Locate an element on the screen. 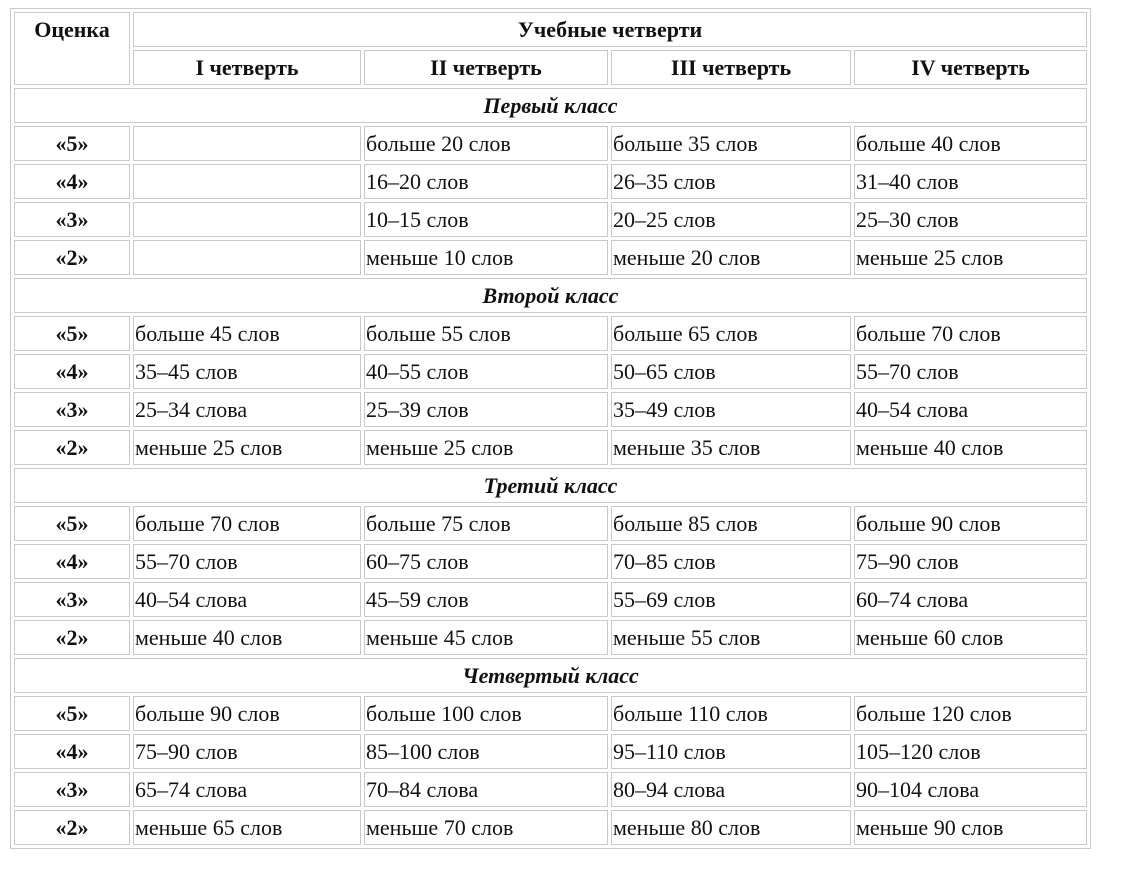 This screenshot has height=884, width=1125. section-row: Первый класс is located at coordinates (550, 105).